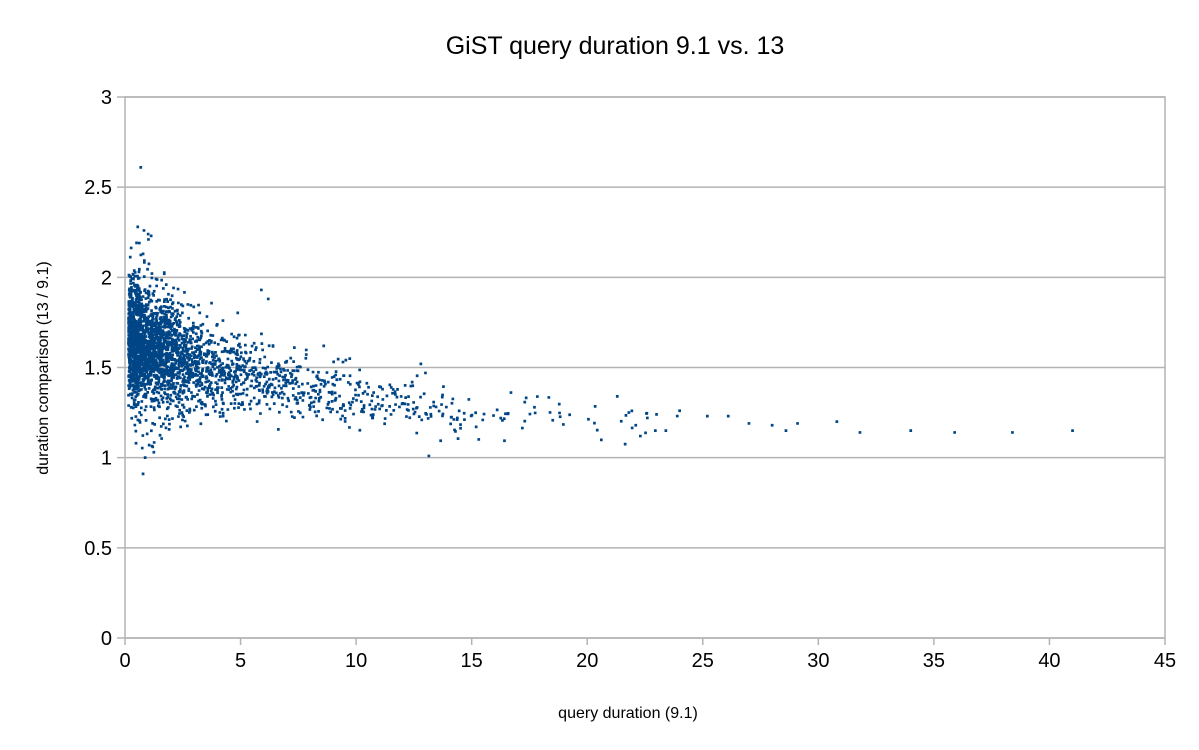 This screenshot has height=750, width=1199. What do you see at coordinates (106, 98) in the screenshot?
I see `y-tick-label: 3` at bounding box center [106, 98].